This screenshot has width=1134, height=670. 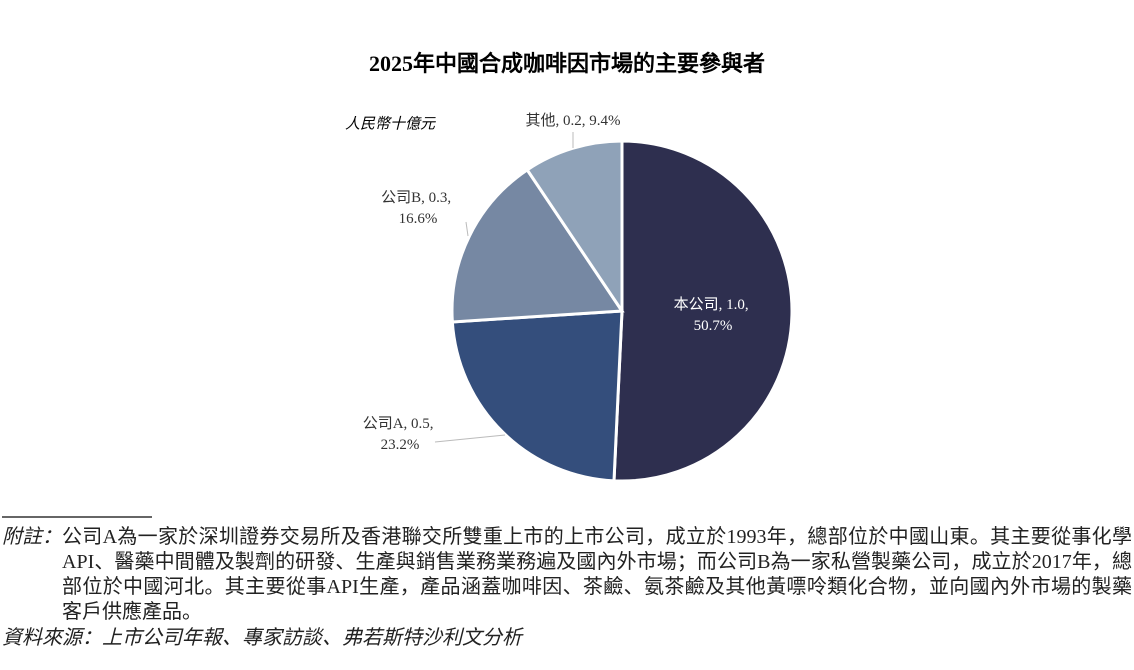 What do you see at coordinates (735, 305) in the screenshot?
I see `amount-label: 1.0` at bounding box center [735, 305].